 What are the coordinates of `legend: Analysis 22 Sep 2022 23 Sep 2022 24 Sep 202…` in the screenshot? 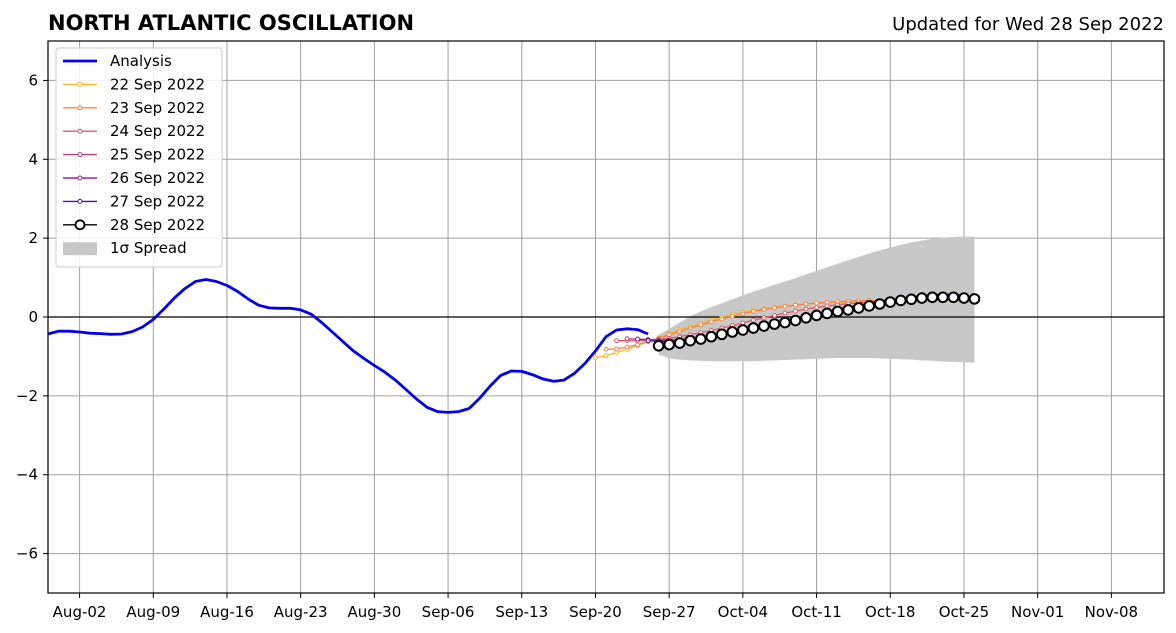 It's located at (139, 157).